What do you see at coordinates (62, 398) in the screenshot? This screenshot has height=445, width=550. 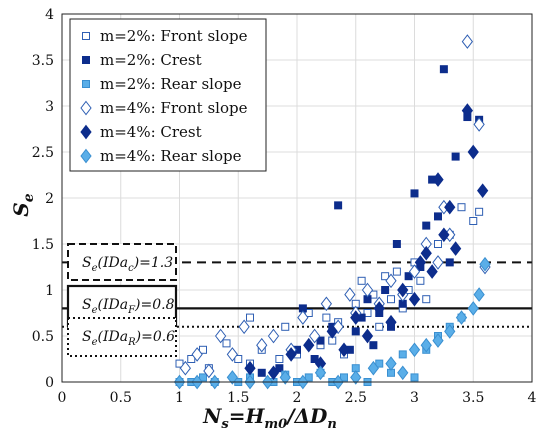 I see `x-tick-label: 0` at bounding box center [62, 398].